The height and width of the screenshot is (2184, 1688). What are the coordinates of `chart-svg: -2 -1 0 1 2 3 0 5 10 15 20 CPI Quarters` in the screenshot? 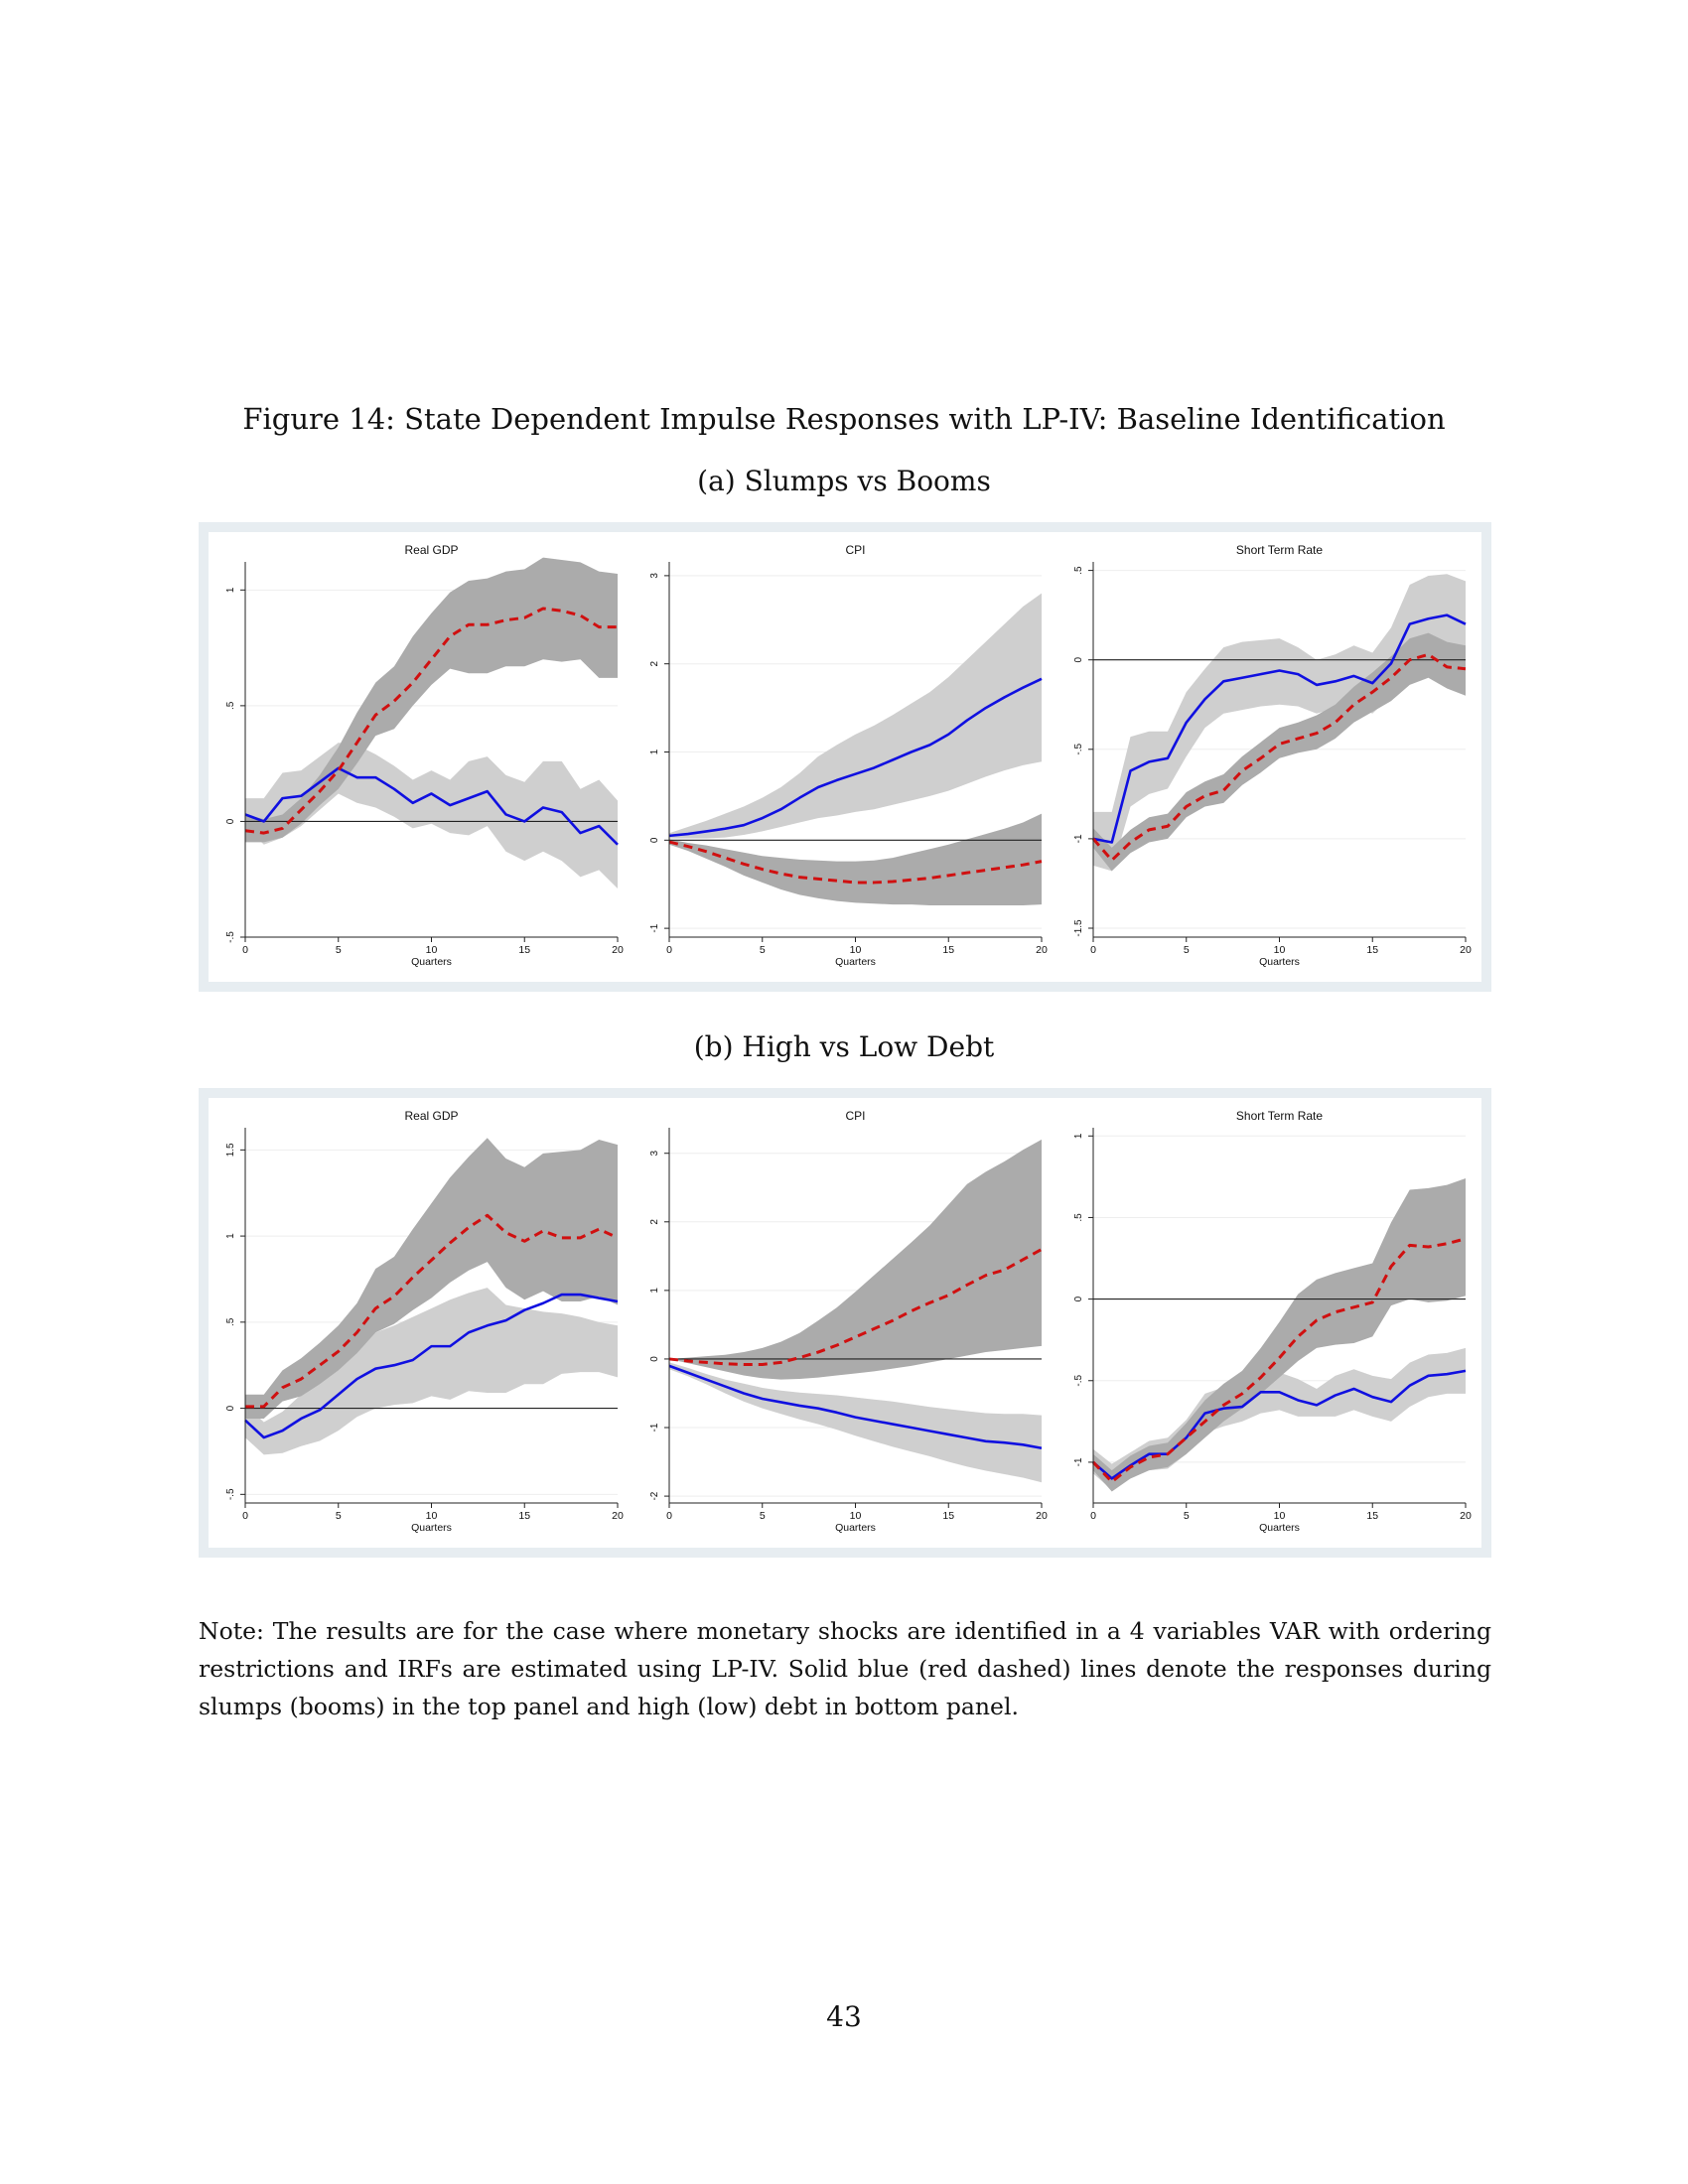 It's located at (848, 1321).